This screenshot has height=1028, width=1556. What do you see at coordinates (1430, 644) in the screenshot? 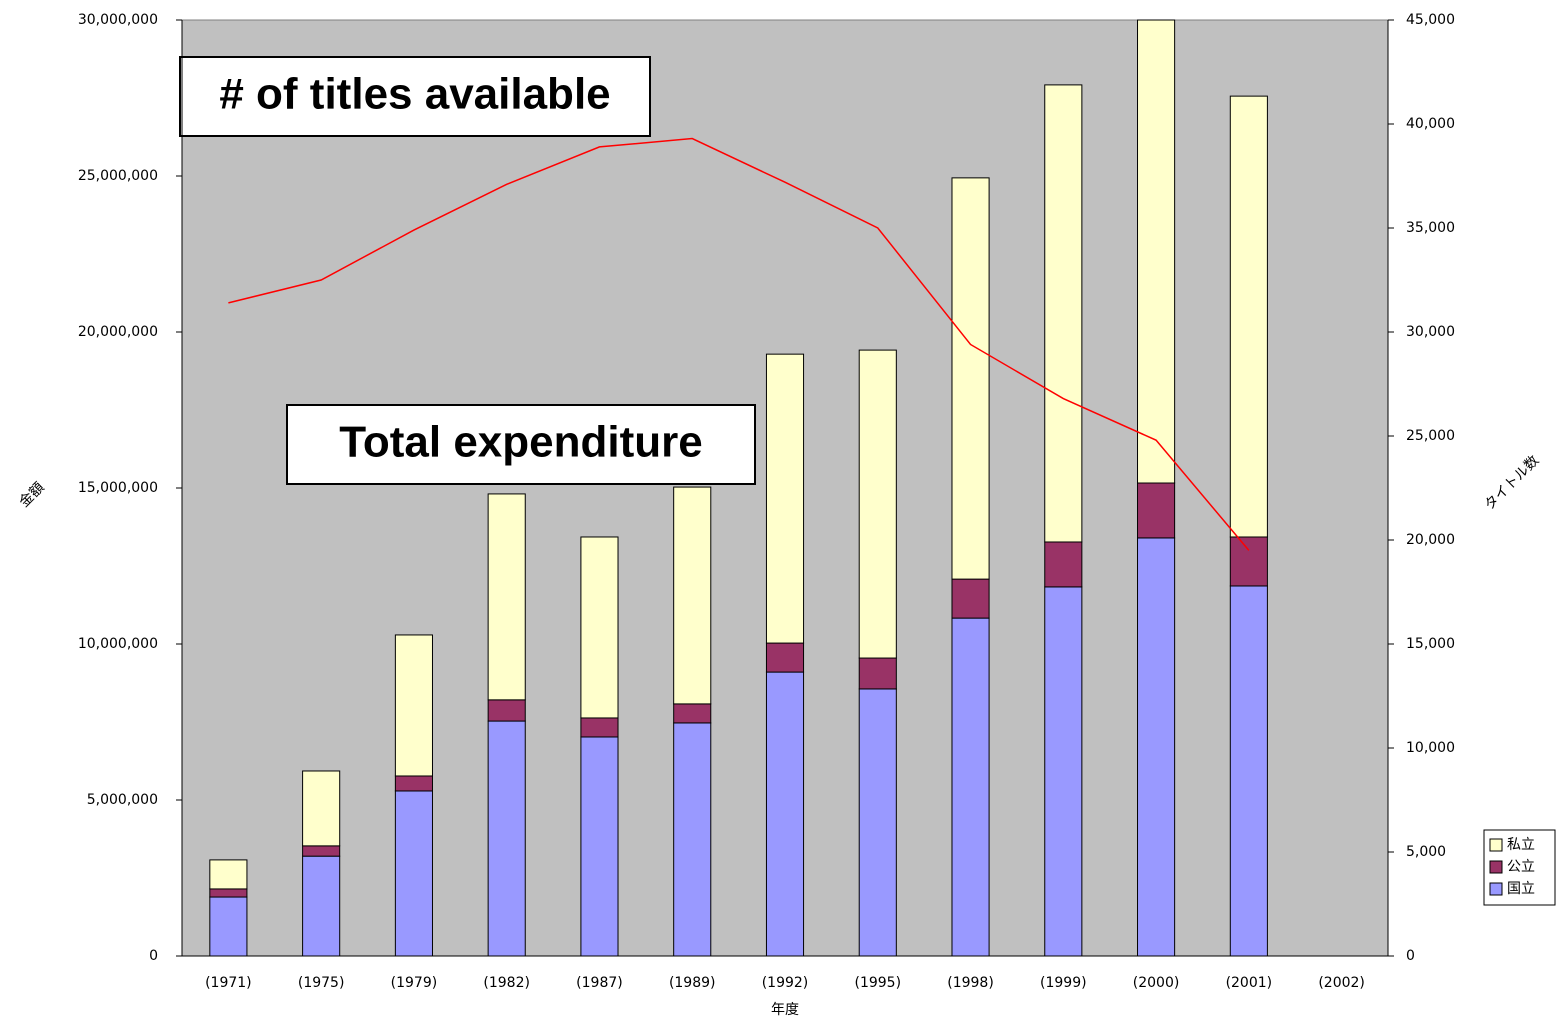
I see `y2-tick-label: 15,000` at bounding box center [1430, 644].